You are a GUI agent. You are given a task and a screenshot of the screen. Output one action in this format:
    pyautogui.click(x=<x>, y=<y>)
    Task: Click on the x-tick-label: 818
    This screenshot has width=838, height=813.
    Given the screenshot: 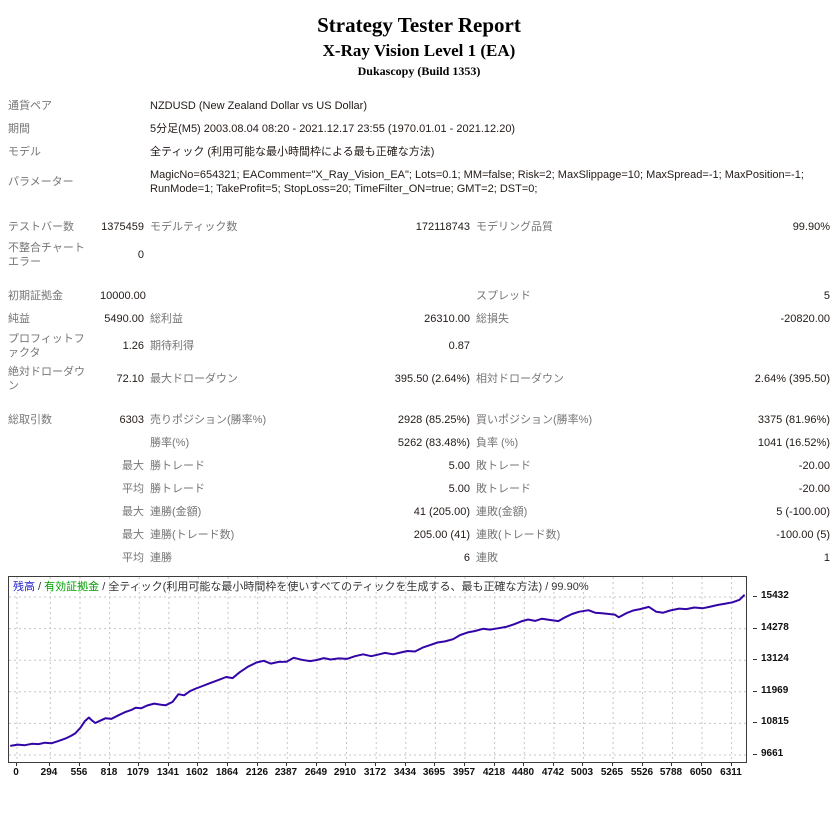 What is the action you would take?
    pyautogui.click(x=109, y=772)
    